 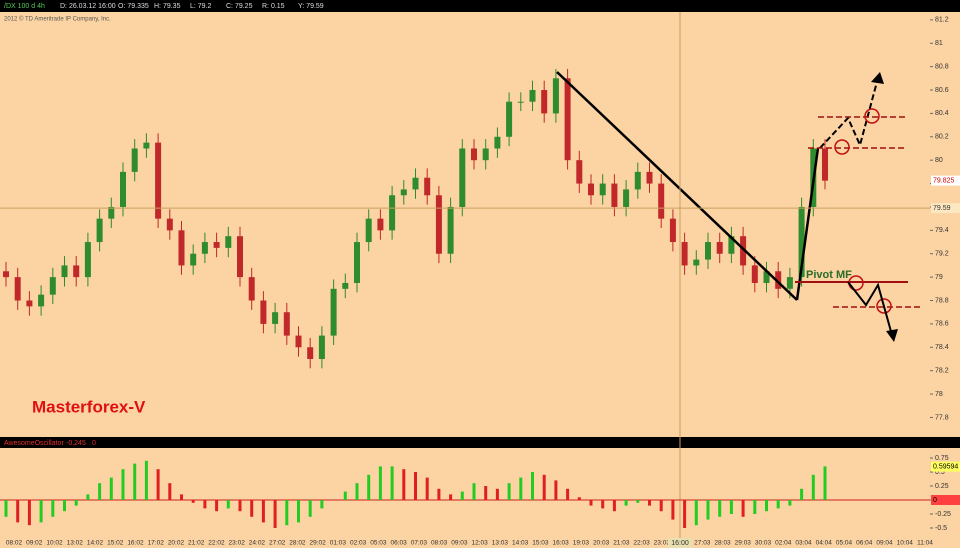 What do you see at coordinates (942, 90) in the screenshot?
I see `y-tick-label: 80.6` at bounding box center [942, 90].